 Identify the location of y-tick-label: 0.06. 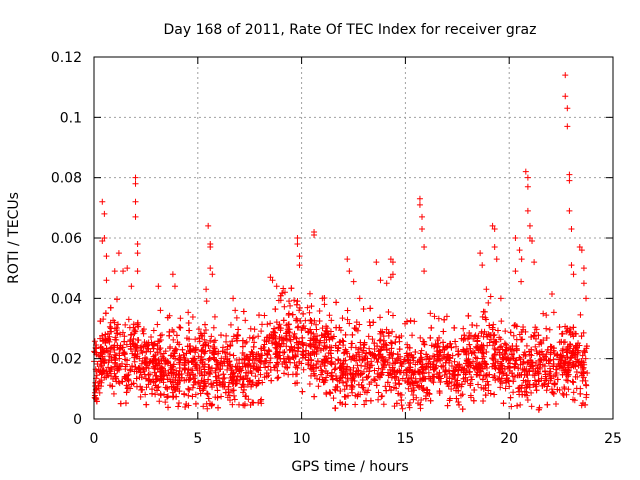
(66, 239).